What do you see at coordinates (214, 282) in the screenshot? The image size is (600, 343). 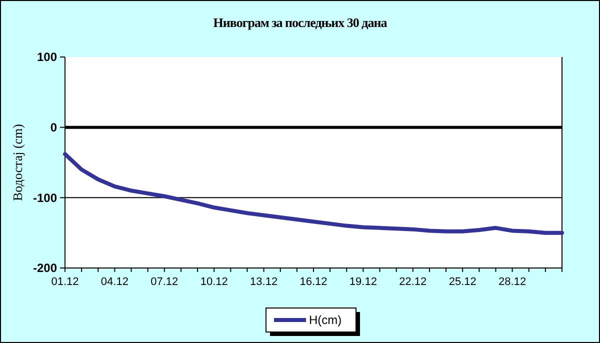 I see `x-tick-label: 10.12` at bounding box center [214, 282].